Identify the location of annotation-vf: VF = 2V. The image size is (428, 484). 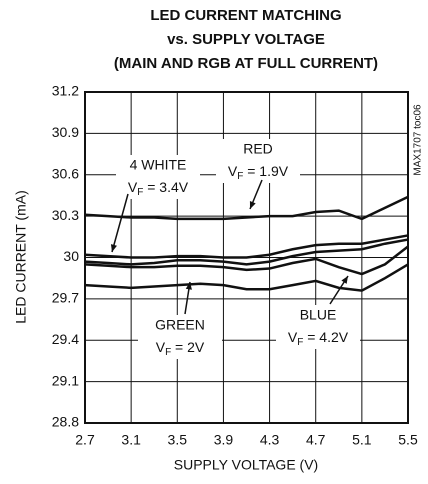
(180, 348).